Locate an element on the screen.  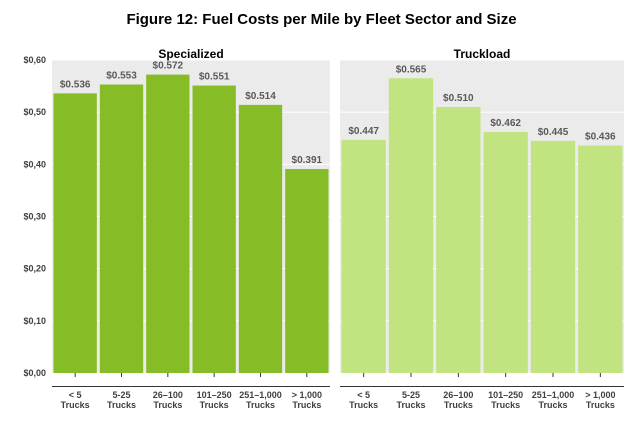
data-label-specialized-4: $0.514 is located at coordinates (260, 96).